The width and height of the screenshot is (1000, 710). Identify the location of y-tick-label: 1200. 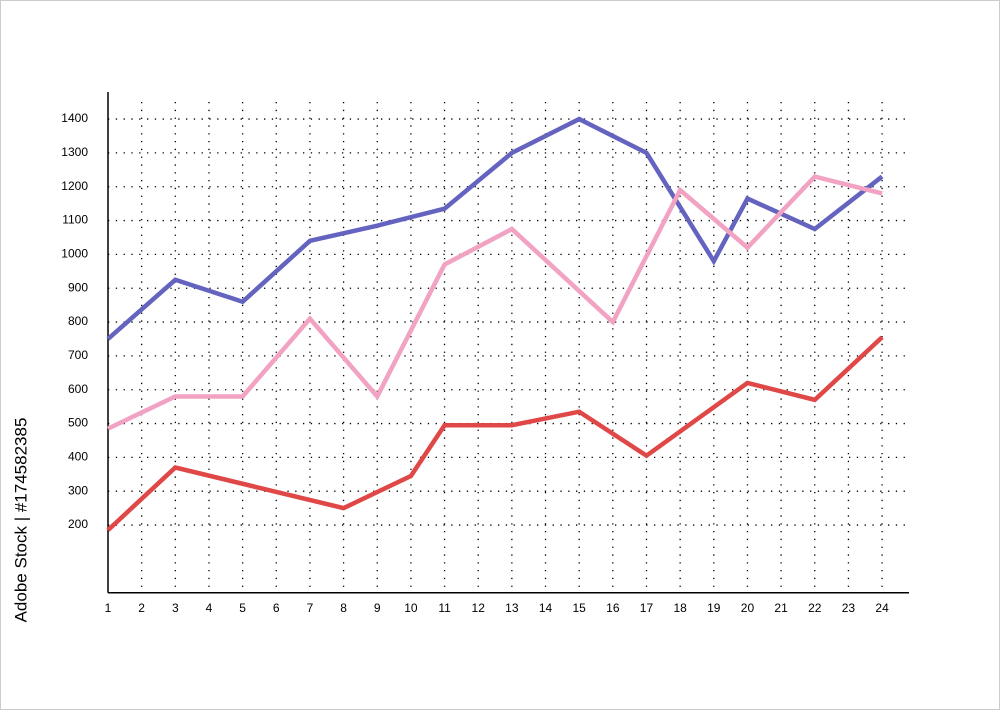
(74, 186).